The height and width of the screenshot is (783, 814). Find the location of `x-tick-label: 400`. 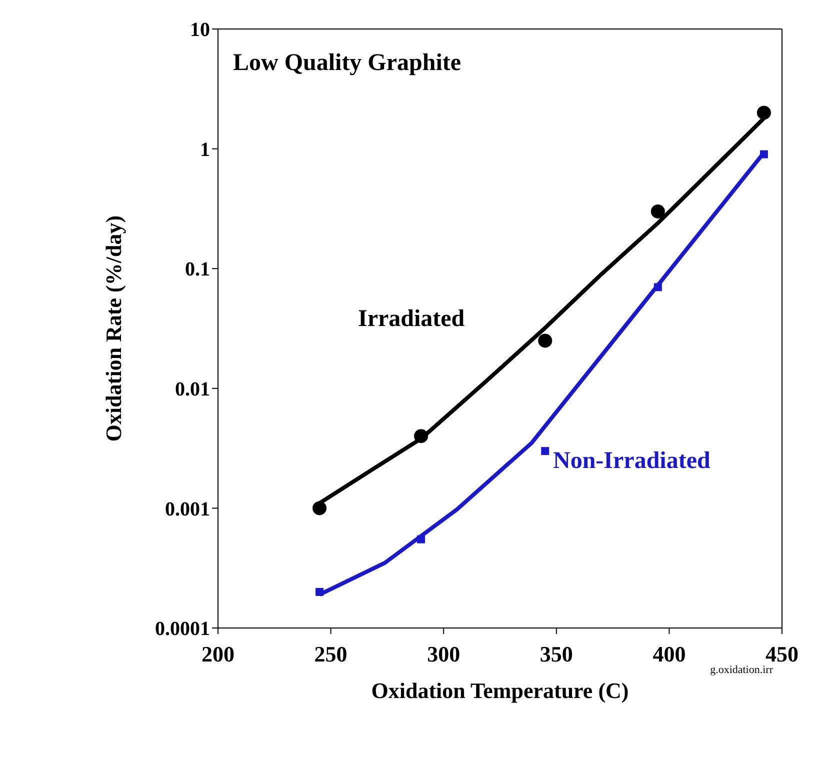

x-tick-label: 400 is located at coordinates (669, 654).